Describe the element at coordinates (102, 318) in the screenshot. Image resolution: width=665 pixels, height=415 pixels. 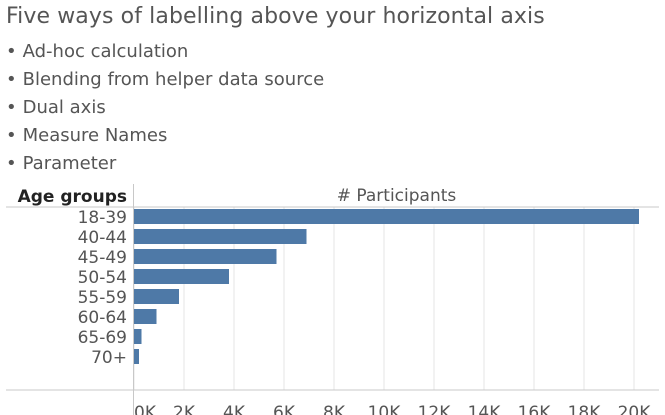
I see `category-label: 60-64` at that location.